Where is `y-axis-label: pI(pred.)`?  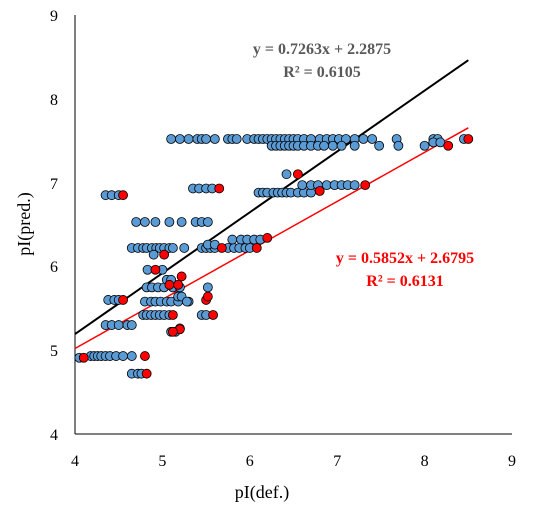
y-axis-label: pI(pred.) is located at coordinates (24, 223).